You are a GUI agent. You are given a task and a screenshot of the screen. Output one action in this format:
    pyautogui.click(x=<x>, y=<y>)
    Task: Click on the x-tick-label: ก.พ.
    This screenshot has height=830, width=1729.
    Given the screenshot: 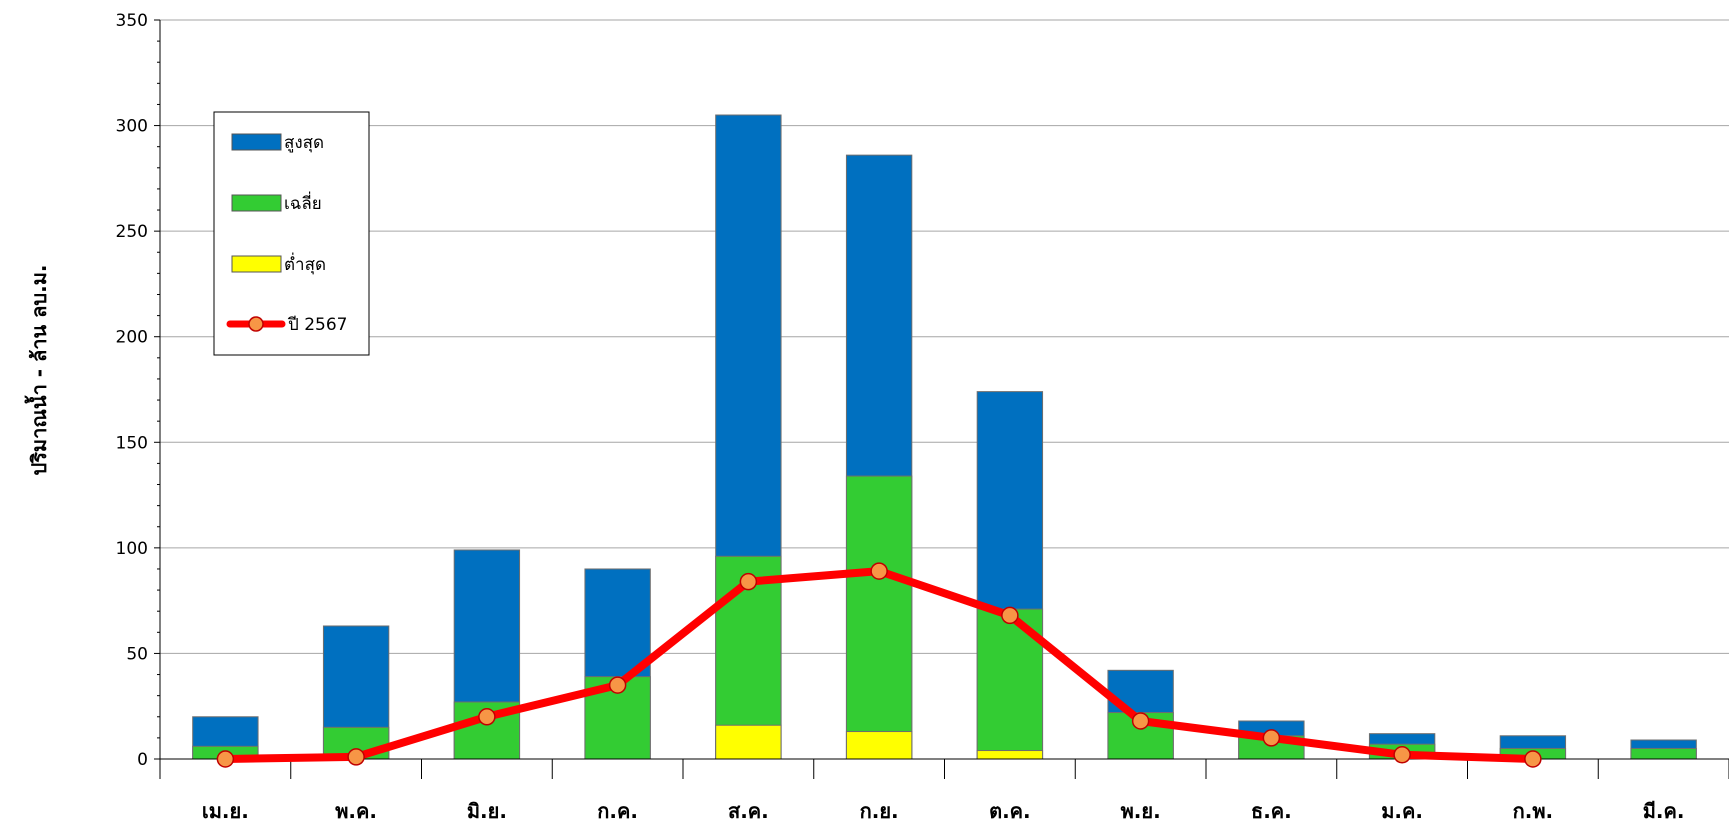 What is the action you would take?
    pyautogui.click(x=1533, y=811)
    